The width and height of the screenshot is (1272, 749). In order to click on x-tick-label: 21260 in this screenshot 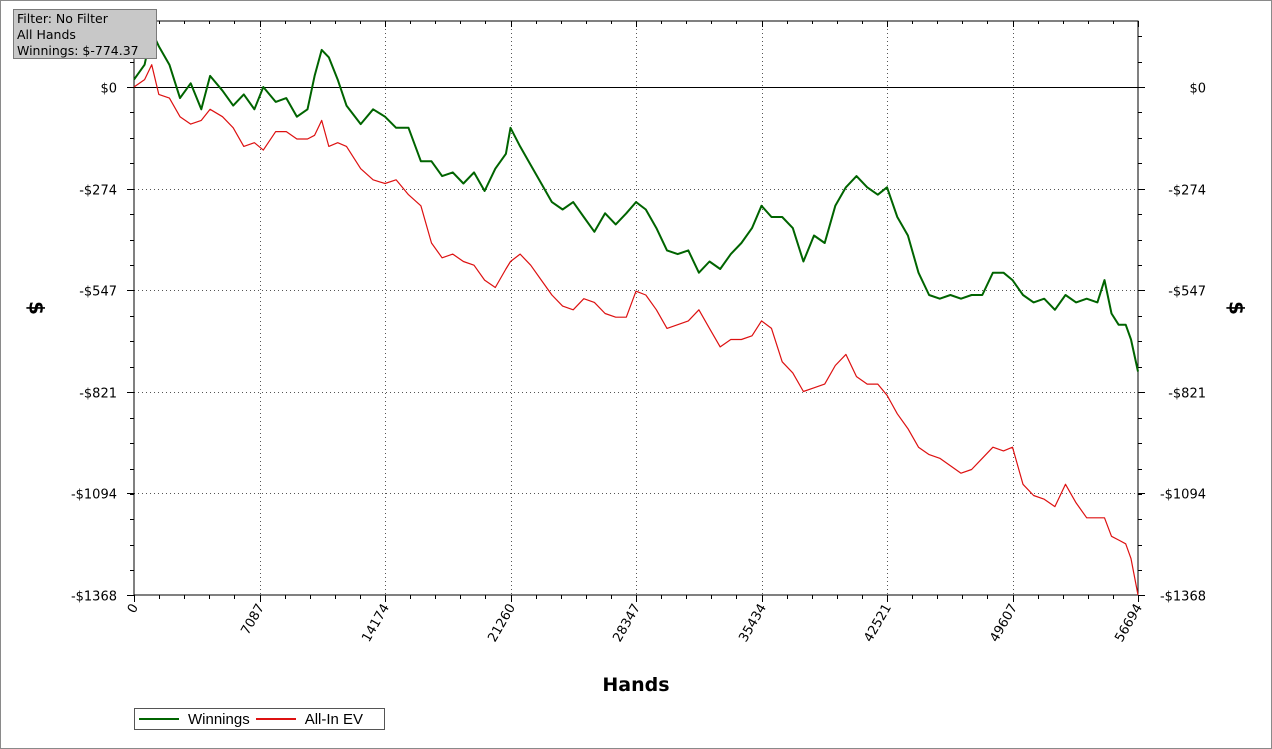, I will do `click(502, 623)`.